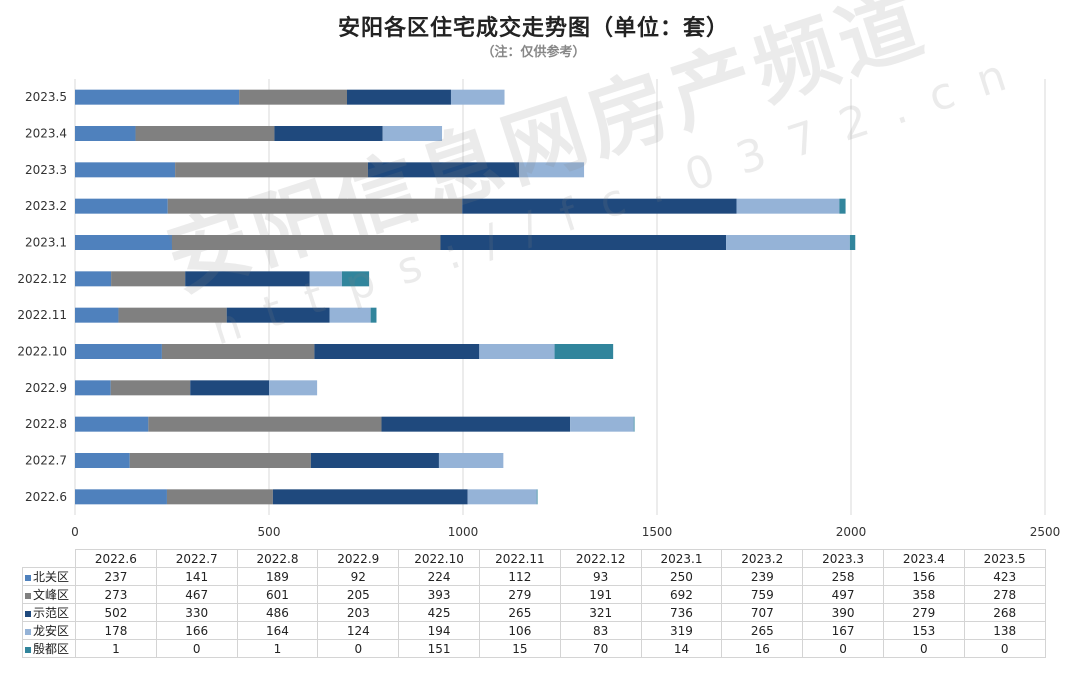 This screenshot has width=1067, height=680. I want to click on table-column-header: 2022.9, so click(358, 558).